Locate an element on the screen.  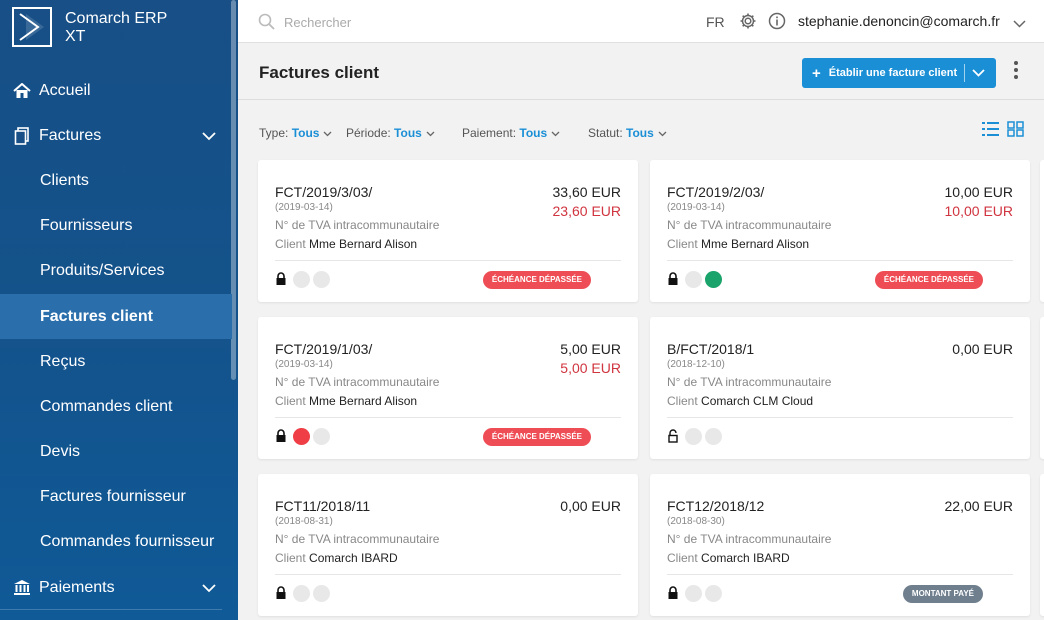
comarch-logo is located at coordinates (32, 27).